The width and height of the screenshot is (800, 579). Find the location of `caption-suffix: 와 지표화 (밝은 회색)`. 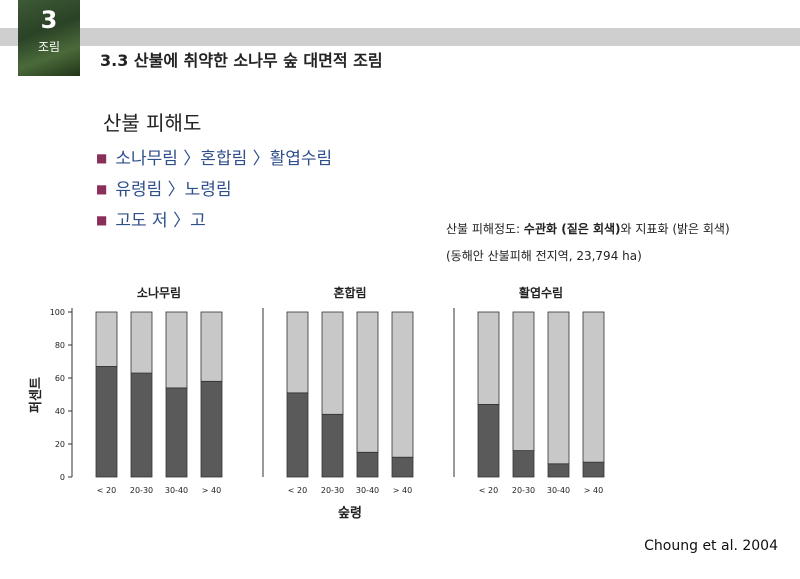

caption-suffix: 와 지표화 (밝은 회색) is located at coordinates (675, 229).